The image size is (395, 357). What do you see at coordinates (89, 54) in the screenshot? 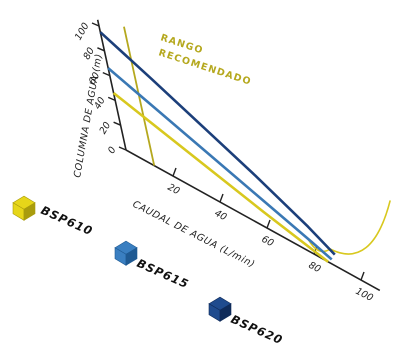
I see `y-tick-label: 80` at bounding box center [89, 54].